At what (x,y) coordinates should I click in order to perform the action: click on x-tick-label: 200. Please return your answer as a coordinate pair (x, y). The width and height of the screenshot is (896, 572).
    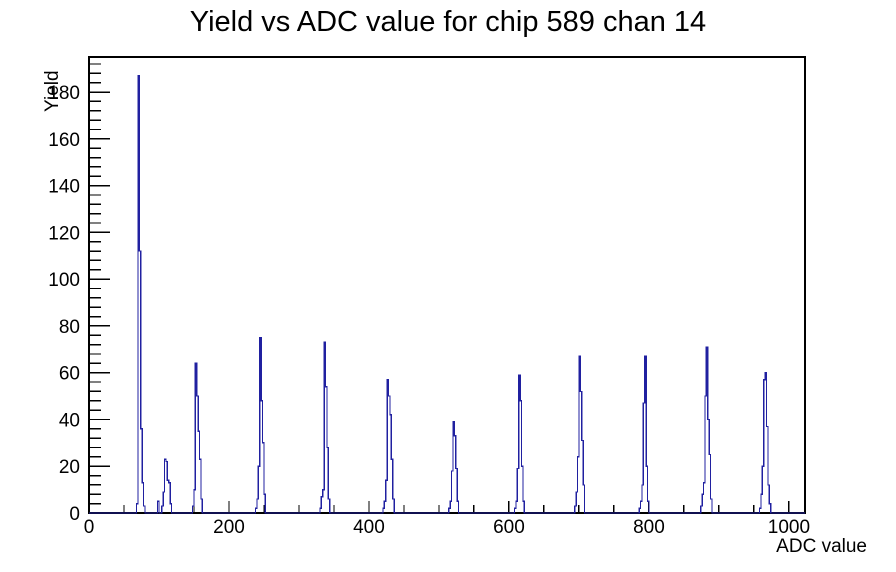
    Looking at the image, I should click on (229, 527).